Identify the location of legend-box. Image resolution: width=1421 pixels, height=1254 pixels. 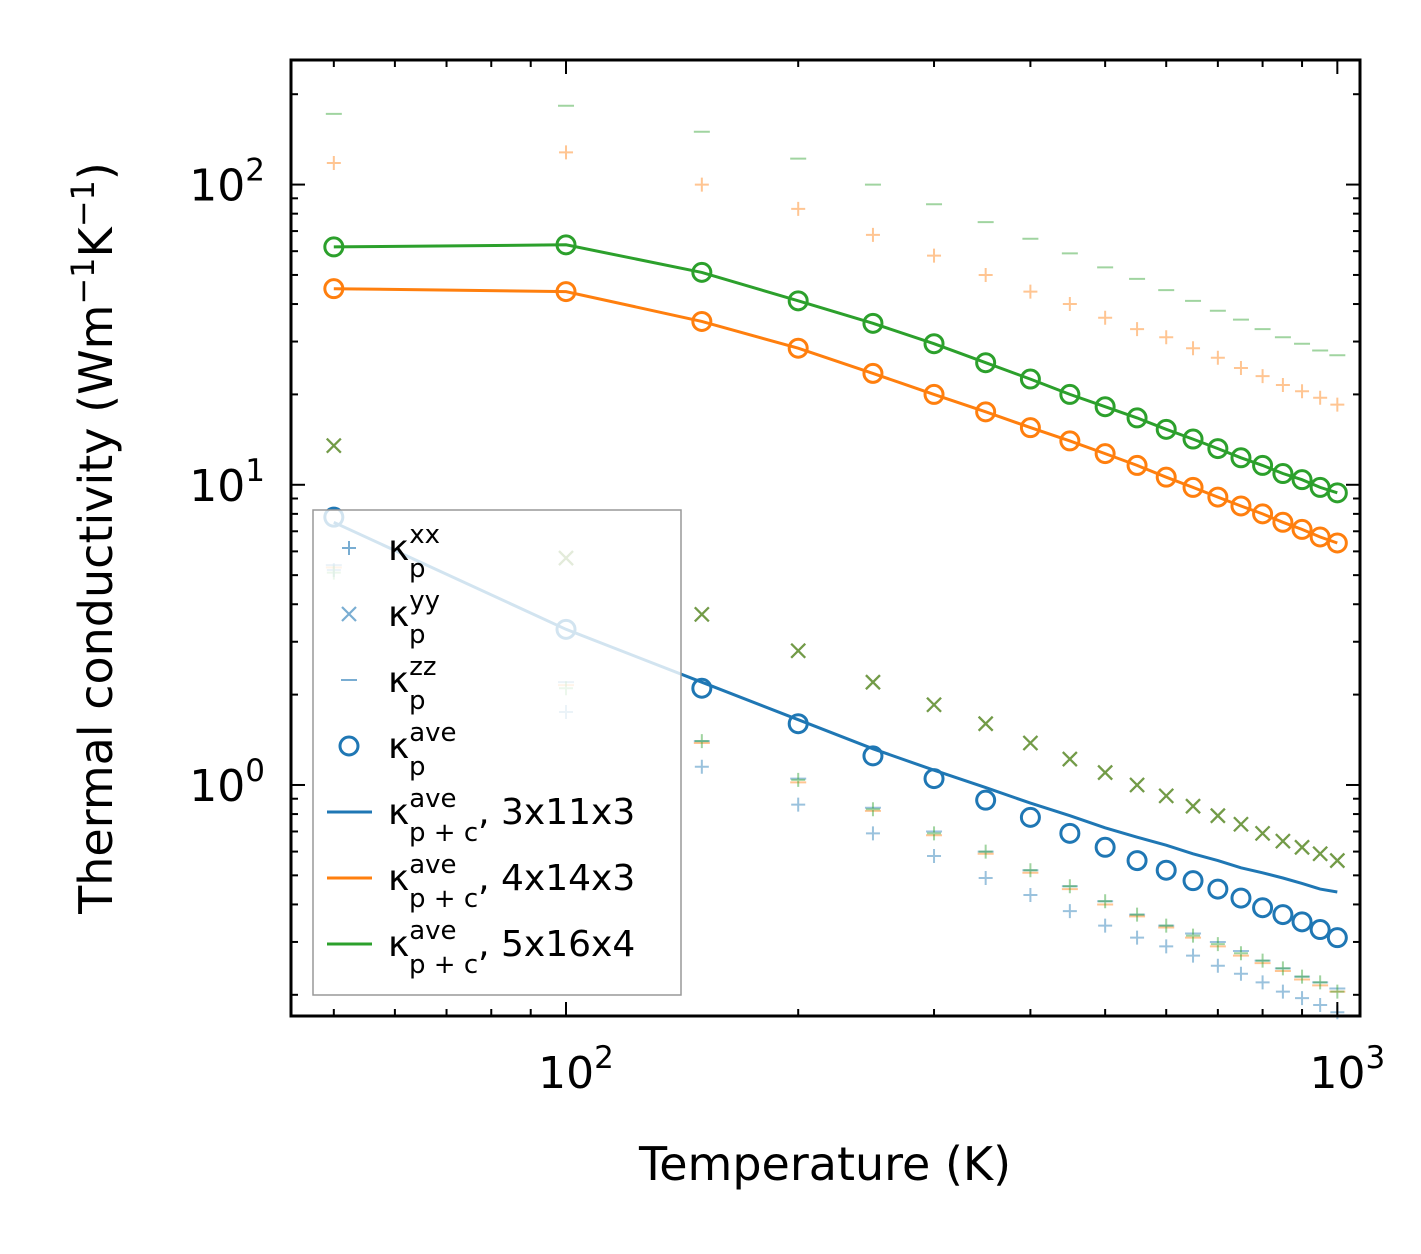
(497, 752).